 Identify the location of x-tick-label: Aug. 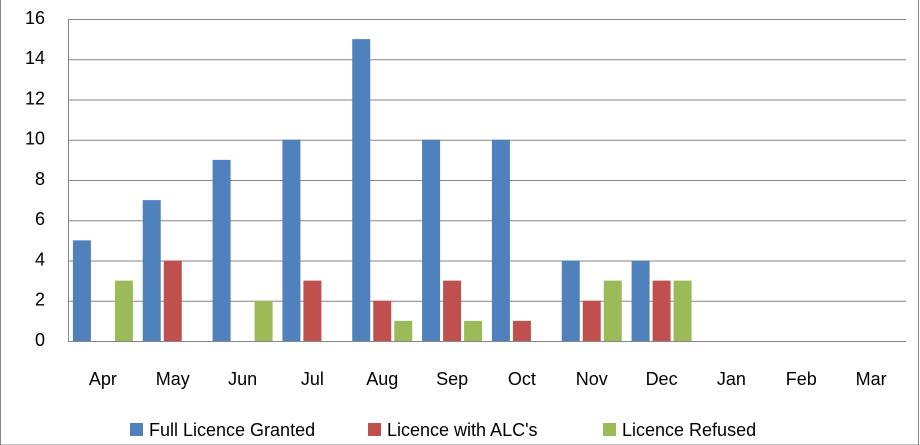
(382, 379).